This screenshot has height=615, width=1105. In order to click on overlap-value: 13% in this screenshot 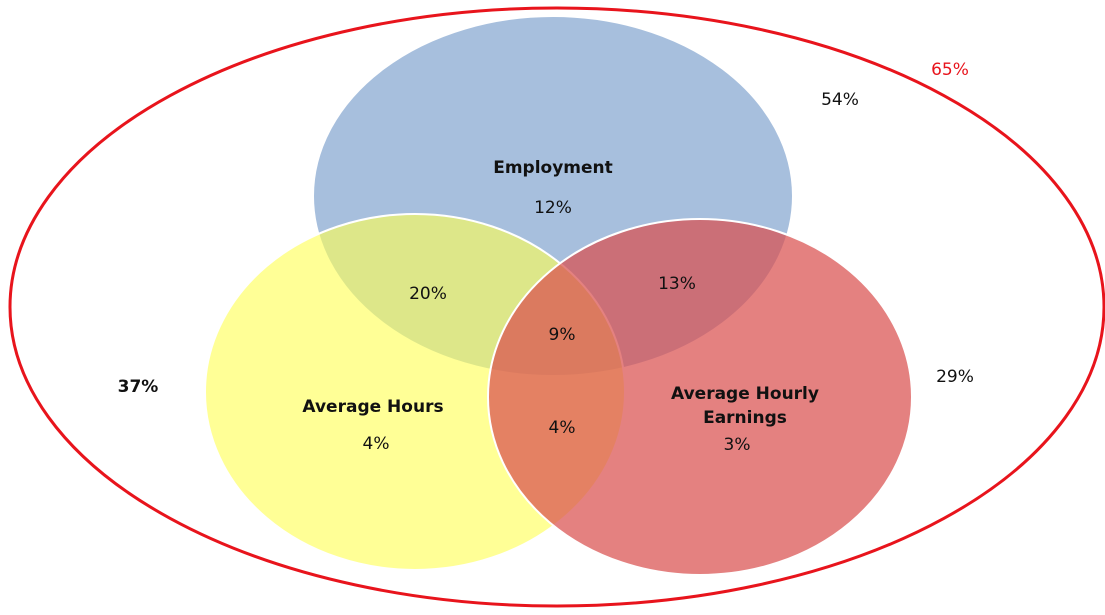, I will do `click(677, 284)`.